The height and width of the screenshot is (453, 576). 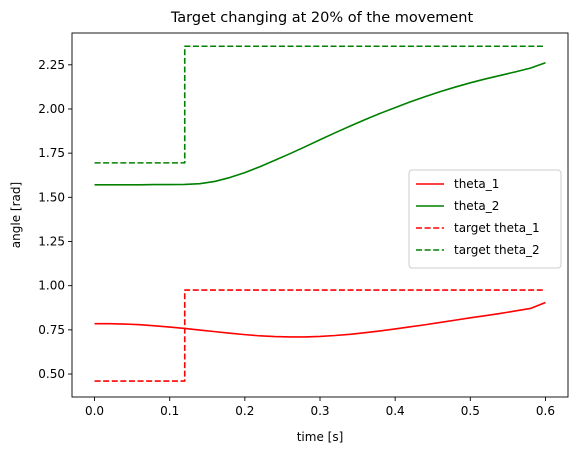 I want to click on x-tick-label: 0.5, so click(x=470, y=411).